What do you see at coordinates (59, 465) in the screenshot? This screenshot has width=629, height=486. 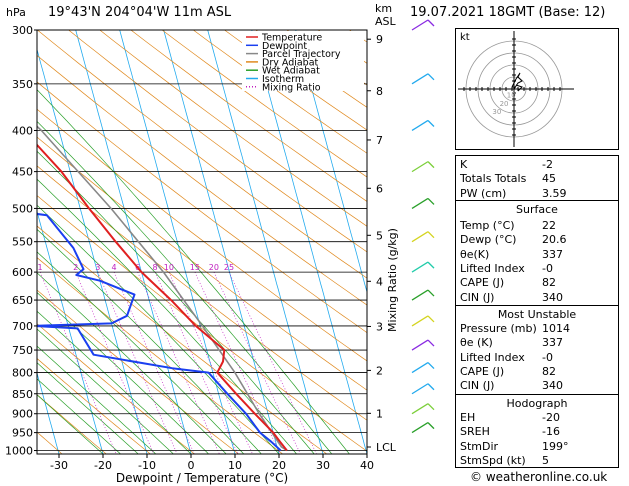 I see `temp-tick-label: -30` at bounding box center [59, 465].